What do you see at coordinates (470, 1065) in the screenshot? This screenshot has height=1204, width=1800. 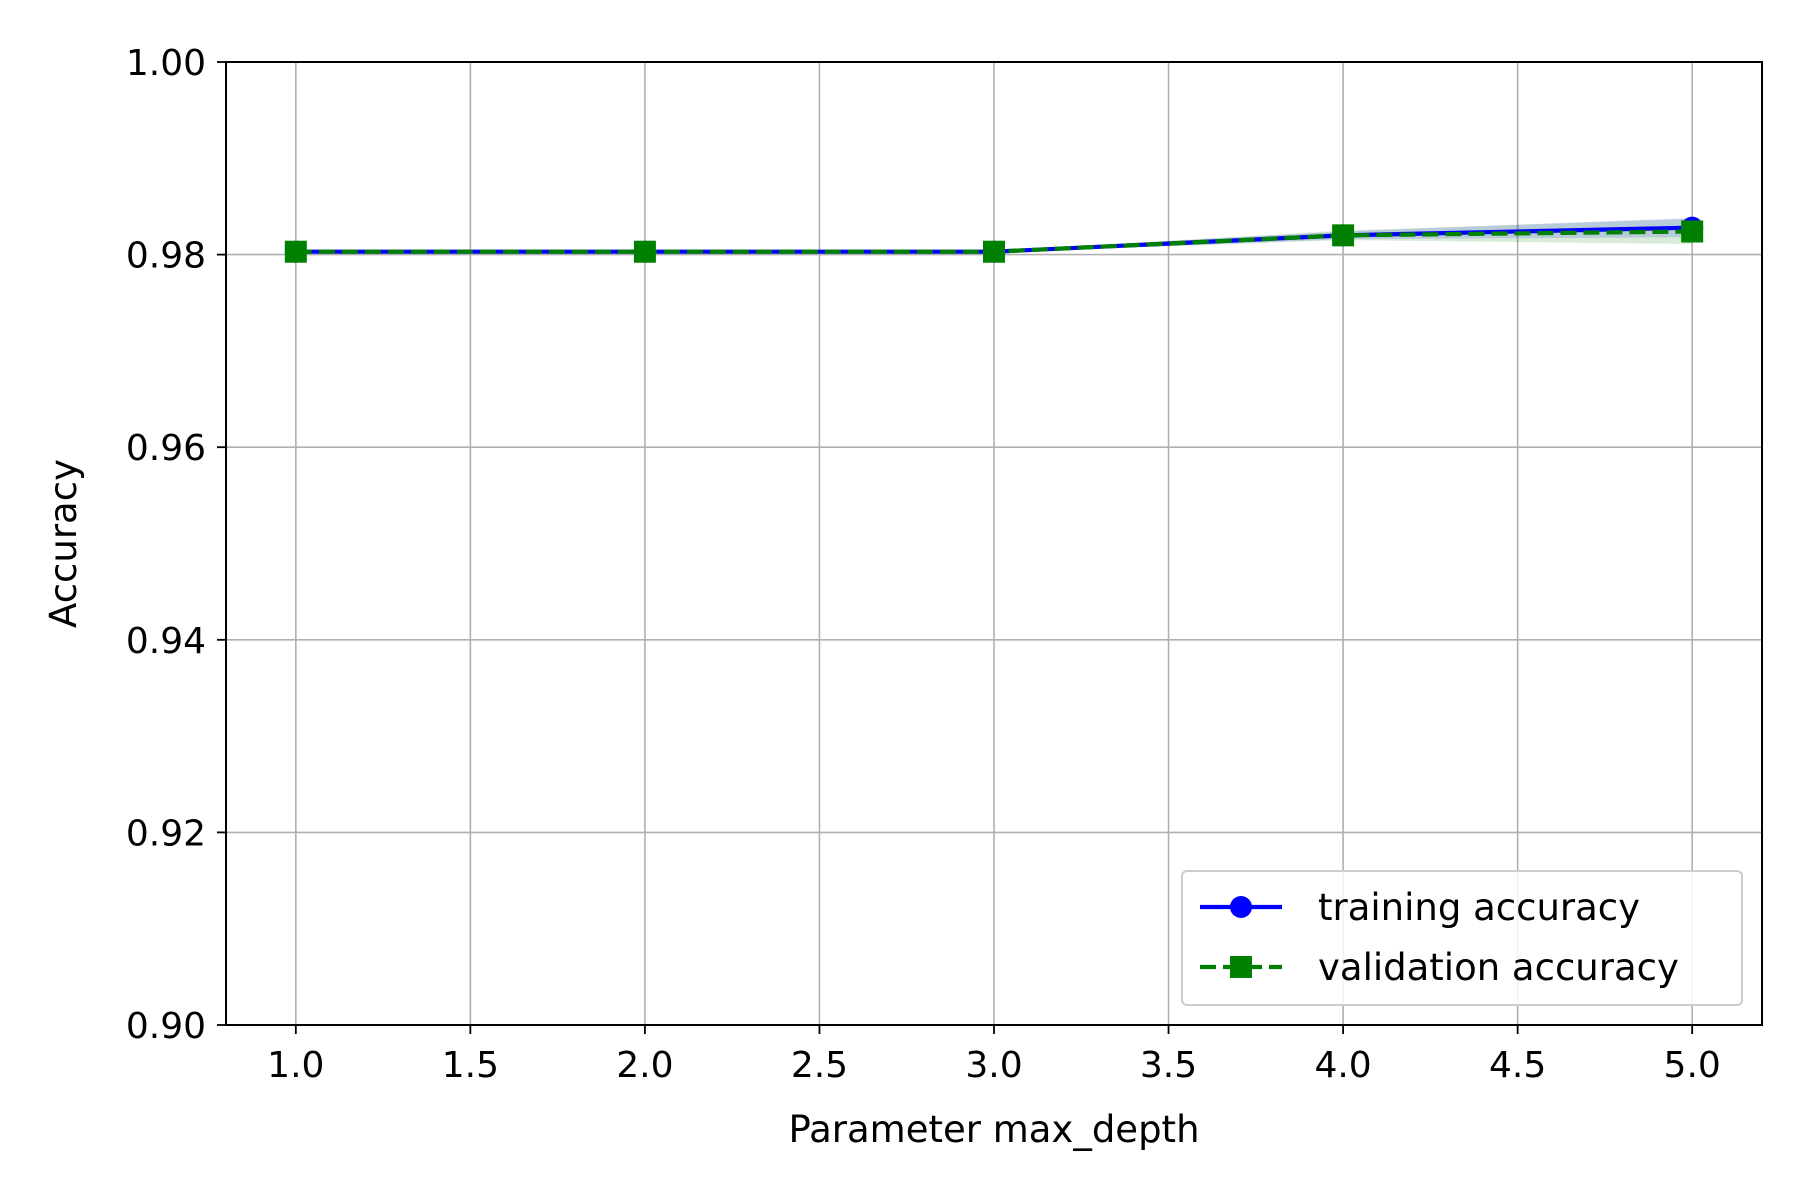 I see `x-tick-label: 1.5` at bounding box center [470, 1065].